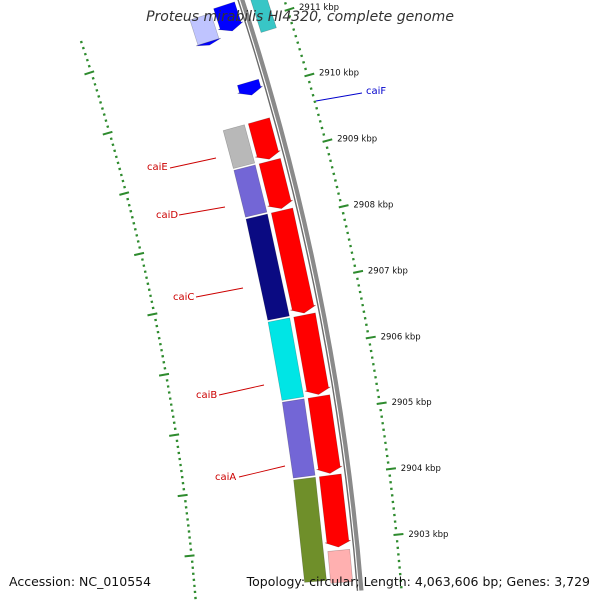  Describe the element at coordinates (206, 395) in the screenshot. I see `gene-label-caiB: caiB` at that location.